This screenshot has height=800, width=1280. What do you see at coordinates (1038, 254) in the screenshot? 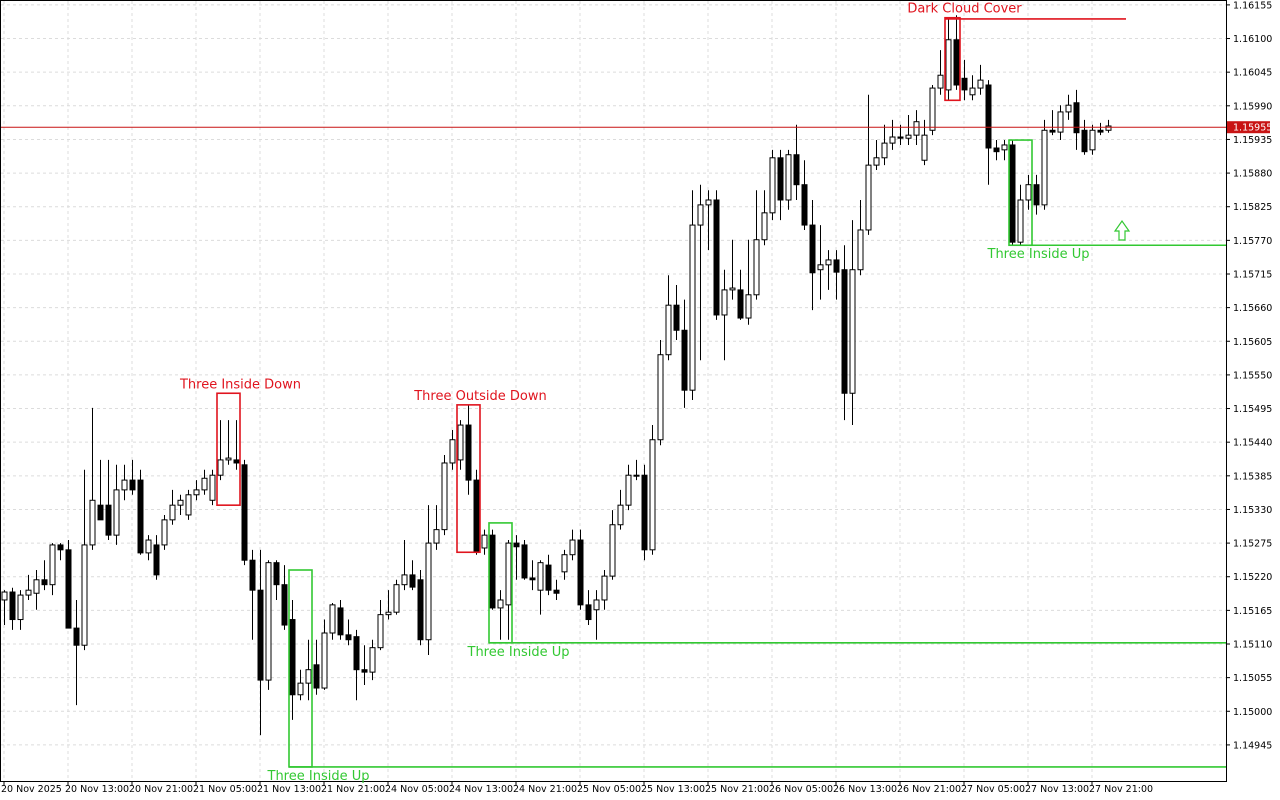
I see `pattern-label: Three Inside Up` at bounding box center [1038, 254].